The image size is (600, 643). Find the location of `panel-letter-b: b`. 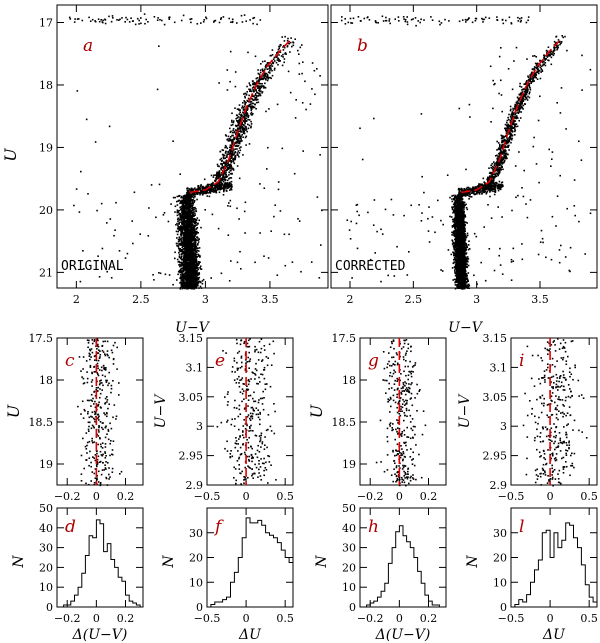

panel-letter-b: b is located at coordinates (362, 46).